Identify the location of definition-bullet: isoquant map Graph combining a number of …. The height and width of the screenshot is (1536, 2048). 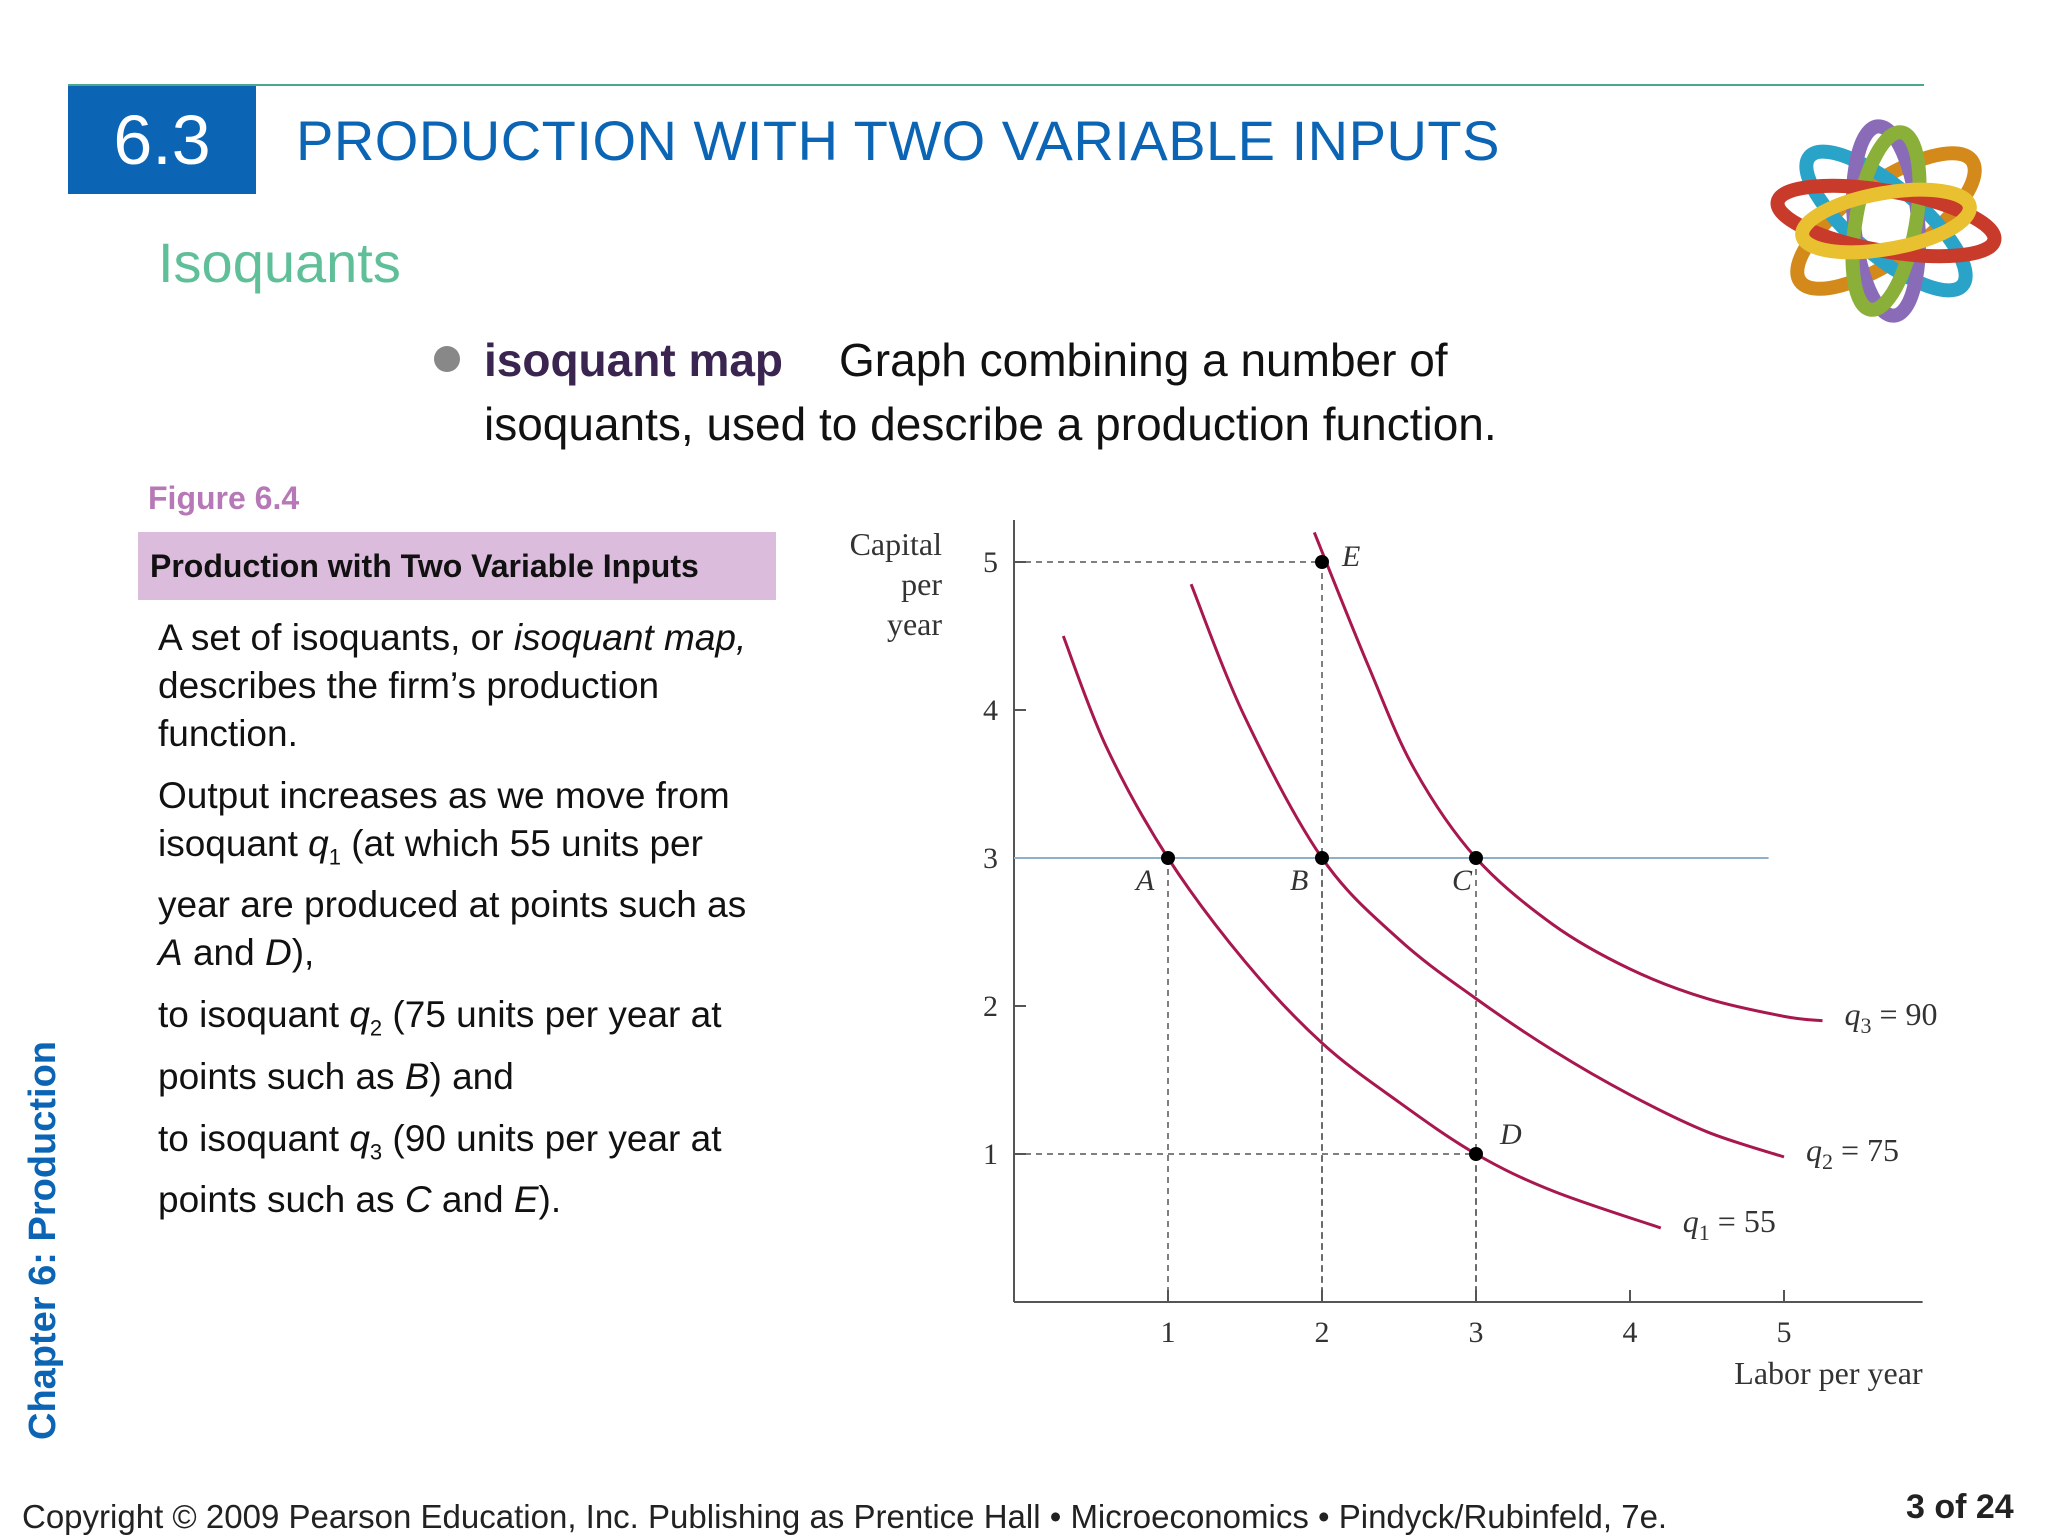
(1084, 392).